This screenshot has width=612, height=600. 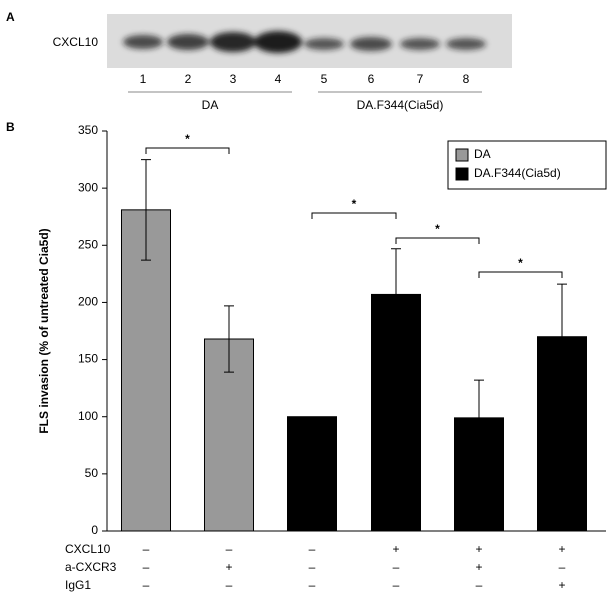 I want to click on legend-label: DA.F344(Cia5d), so click(x=517, y=173).